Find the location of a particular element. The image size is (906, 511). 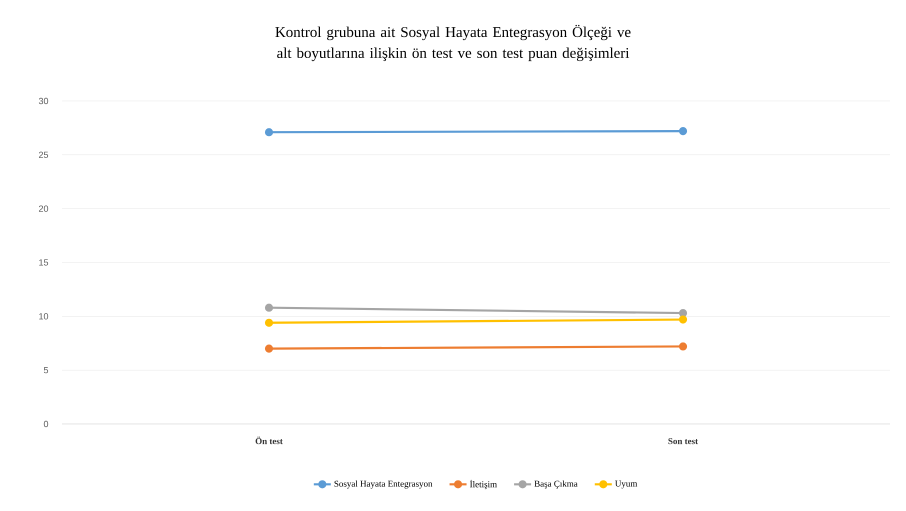

y-tick-label: 20 is located at coordinates (43, 208).